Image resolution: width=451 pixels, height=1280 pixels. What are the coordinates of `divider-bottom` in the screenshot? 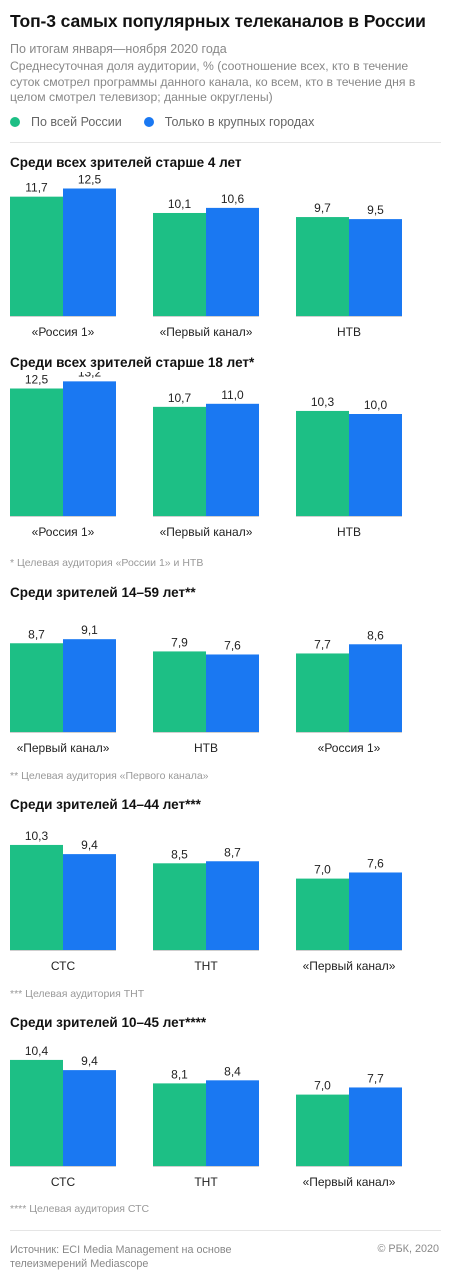 It's located at (225, 1230).